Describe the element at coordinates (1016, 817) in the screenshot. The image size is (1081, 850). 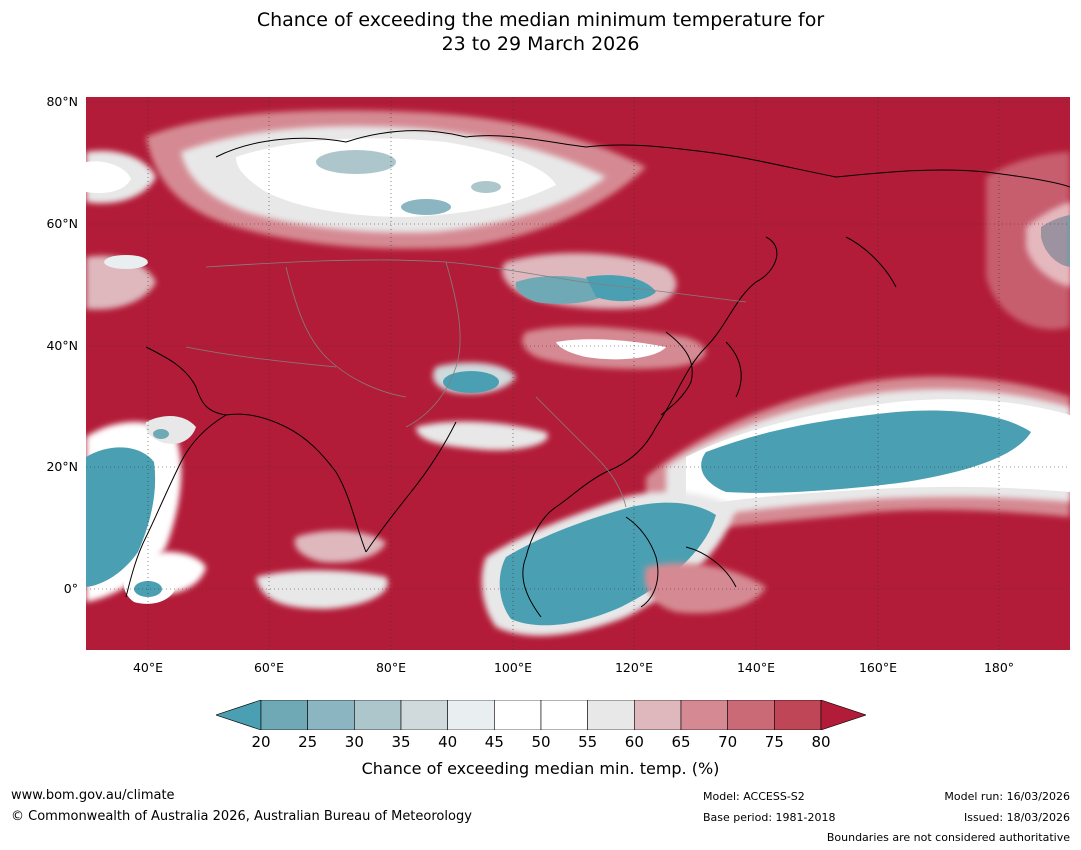
I see `issued-date: Issued: 18/03/2026` at that location.